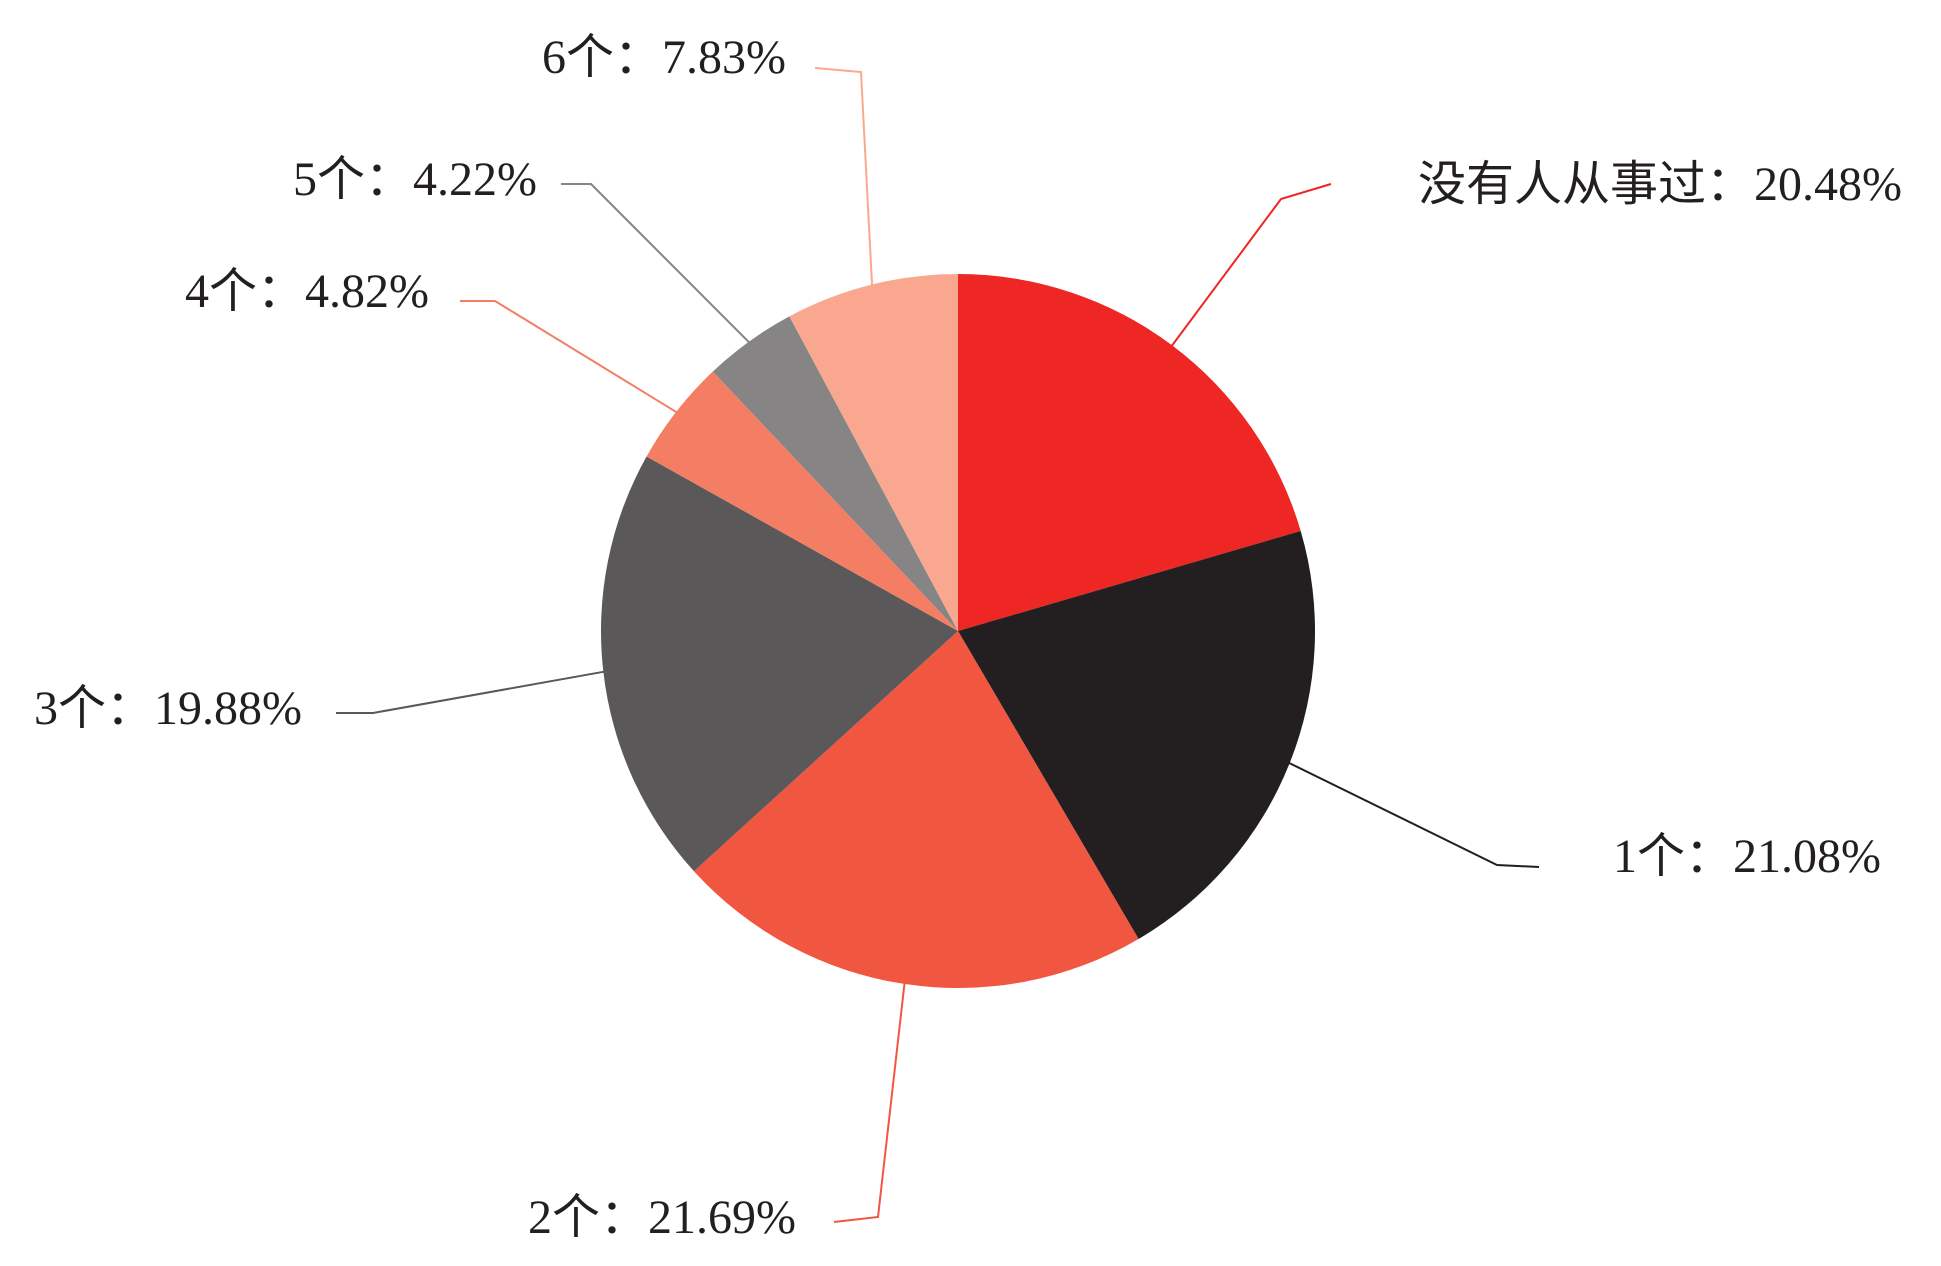 The width and height of the screenshot is (1941, 1266). Describe the element at coordinates (578, 57) in the screenshot. I see `label-category: 6个` at that location.